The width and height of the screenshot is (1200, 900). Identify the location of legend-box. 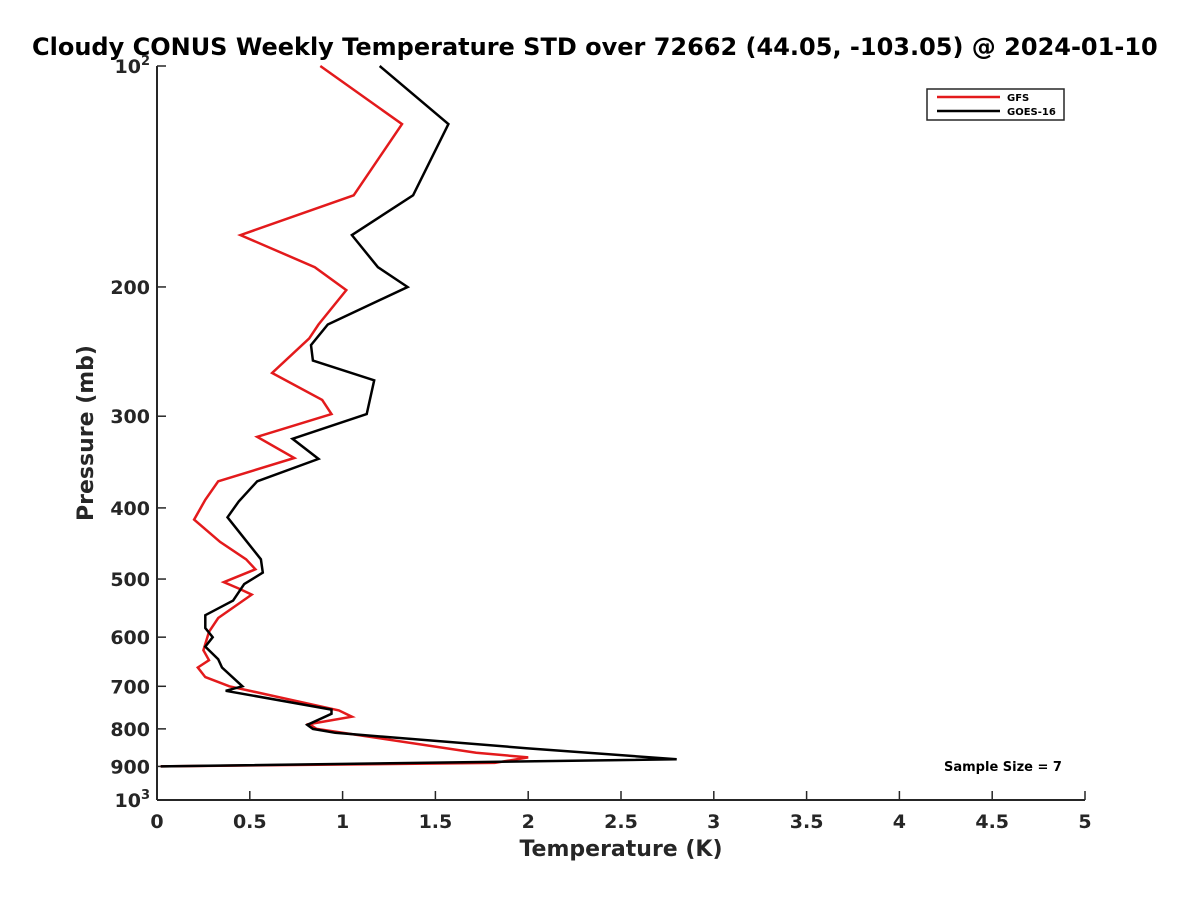
(995, 104).